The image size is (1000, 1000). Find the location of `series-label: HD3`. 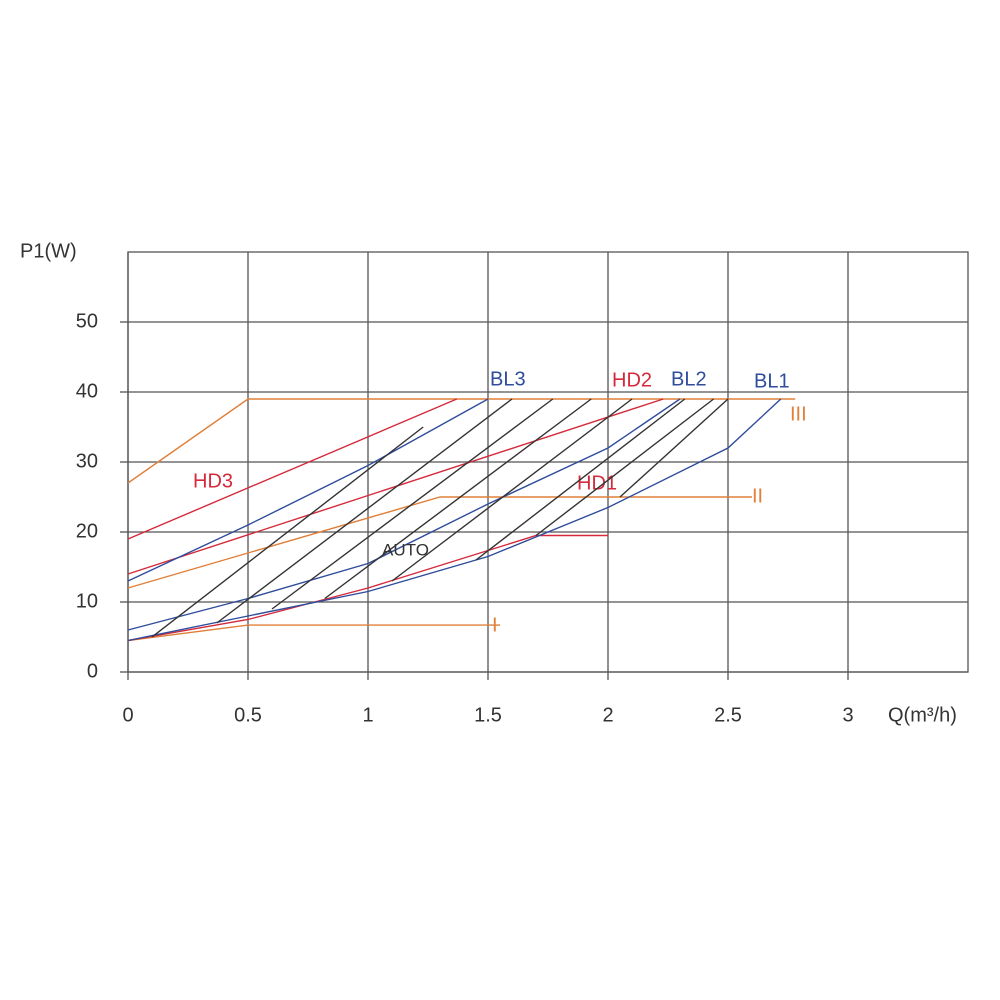

series-label: HD3 is located at coordinates (213, 481).